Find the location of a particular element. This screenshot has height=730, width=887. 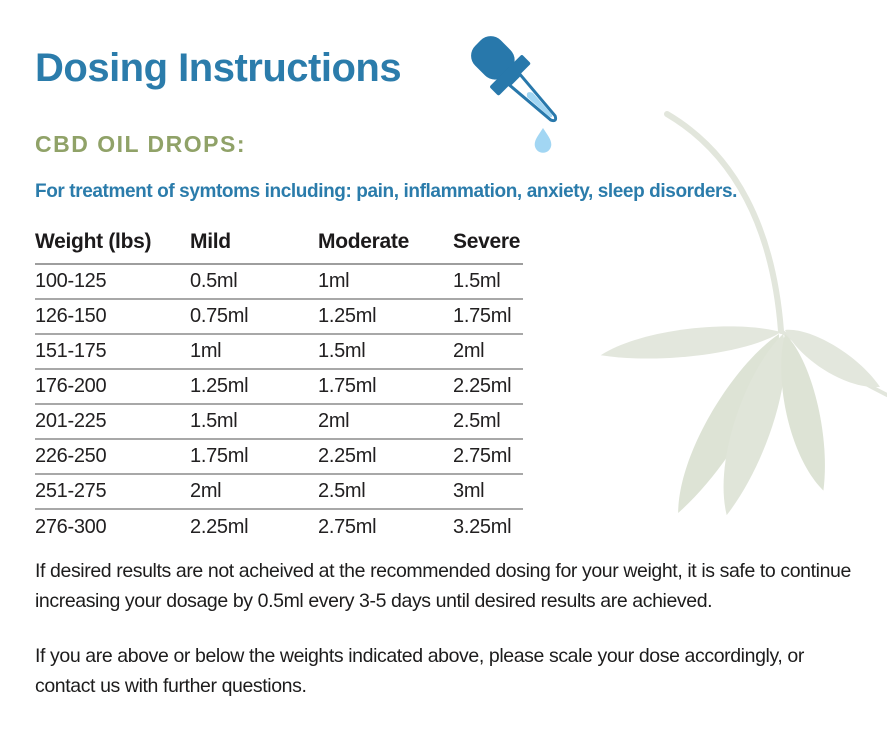

dose-cell: 3ml is located at coordinates (488, 491).